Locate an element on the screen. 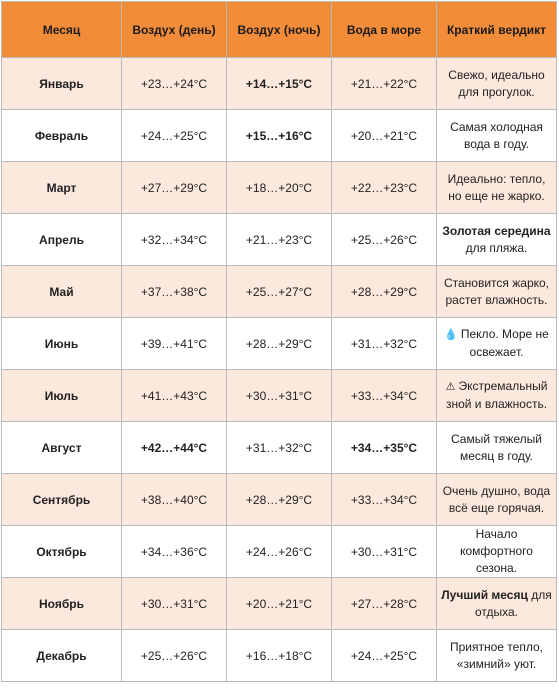 This screenshot has width=559, height=688. verdict-text: Идеально: тепло, но еще не жарко. is located at coordinates (496, 187).